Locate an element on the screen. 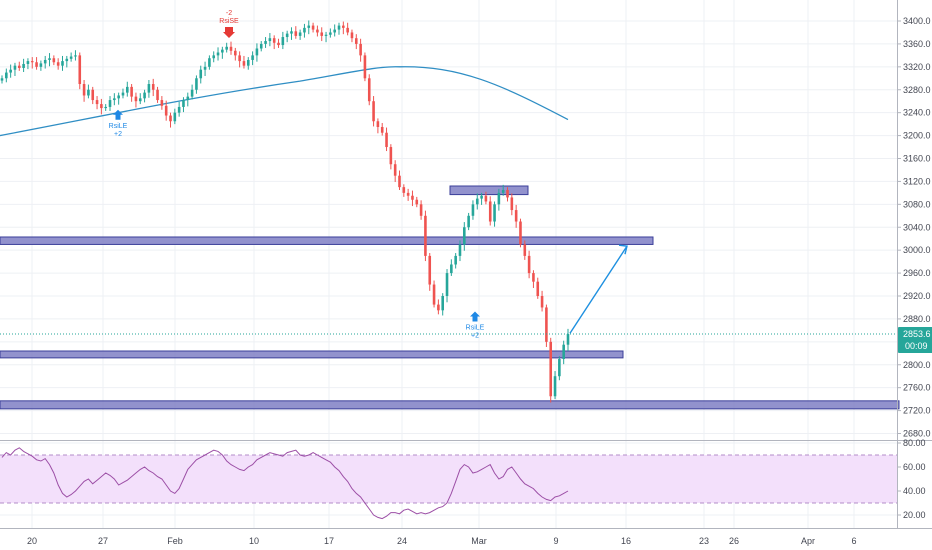 This screenshot has height=550, width=932. rsi-line is located at coordinates (285, 483).